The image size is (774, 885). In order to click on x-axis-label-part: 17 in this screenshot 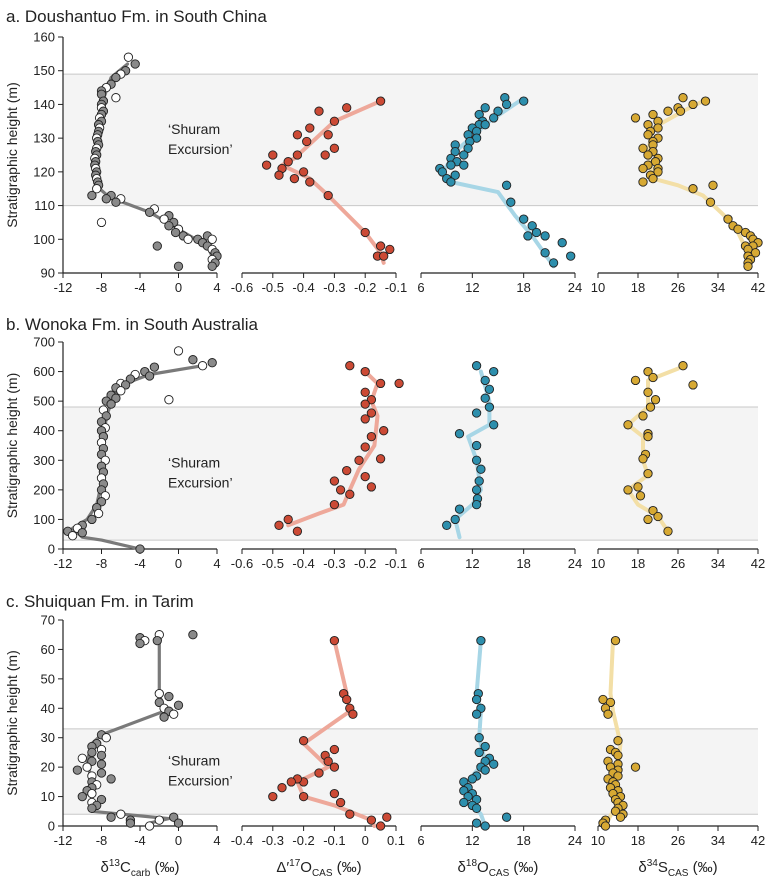, I will do `click(295, 863)`.